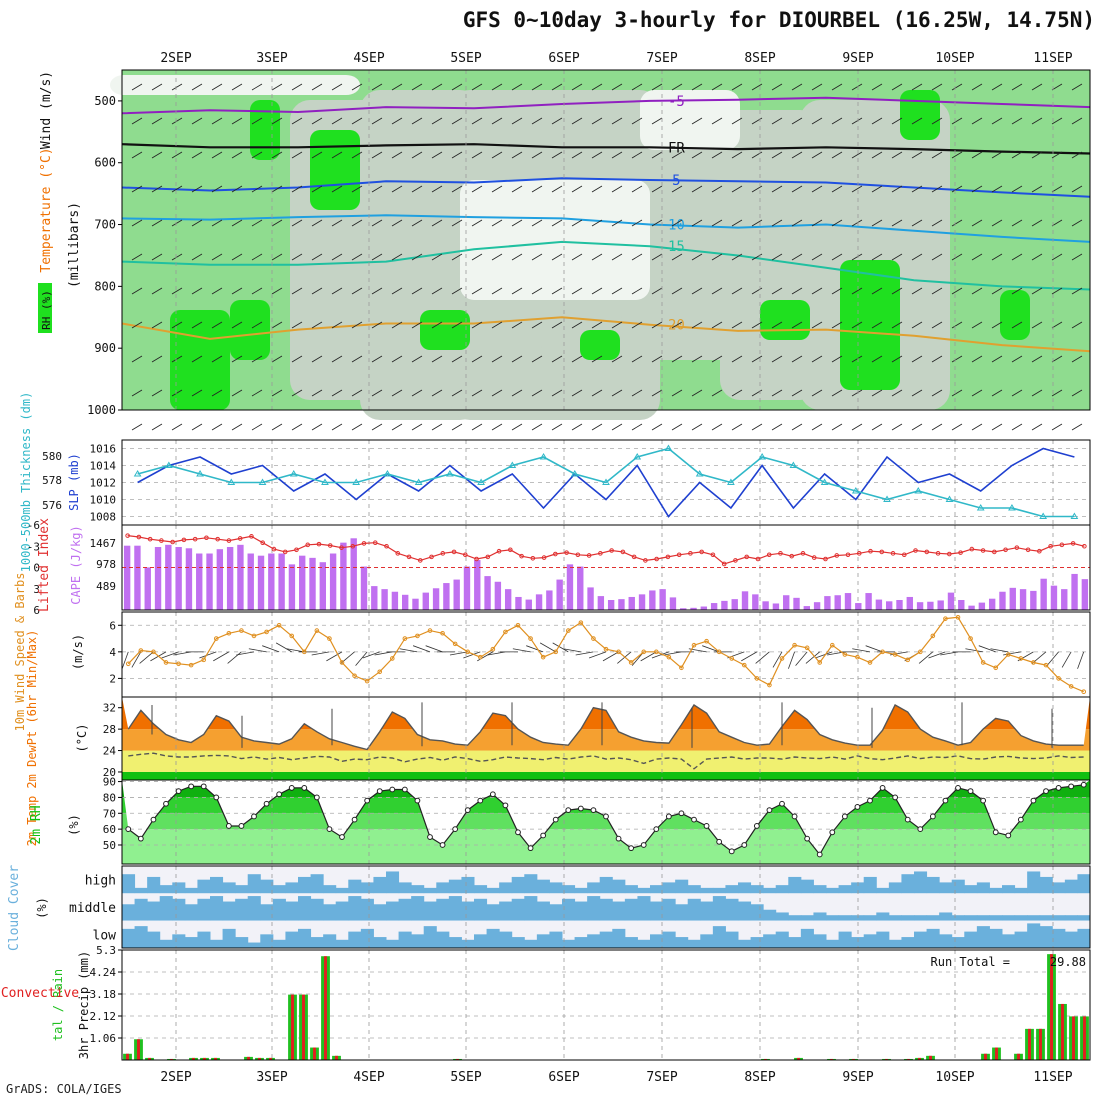 The height and width of the screenshot is (1100, 1100). What do you see at coordinates (418, 481) in the screenshot?
I see `thickness-point` at bounding box center [418, 481].